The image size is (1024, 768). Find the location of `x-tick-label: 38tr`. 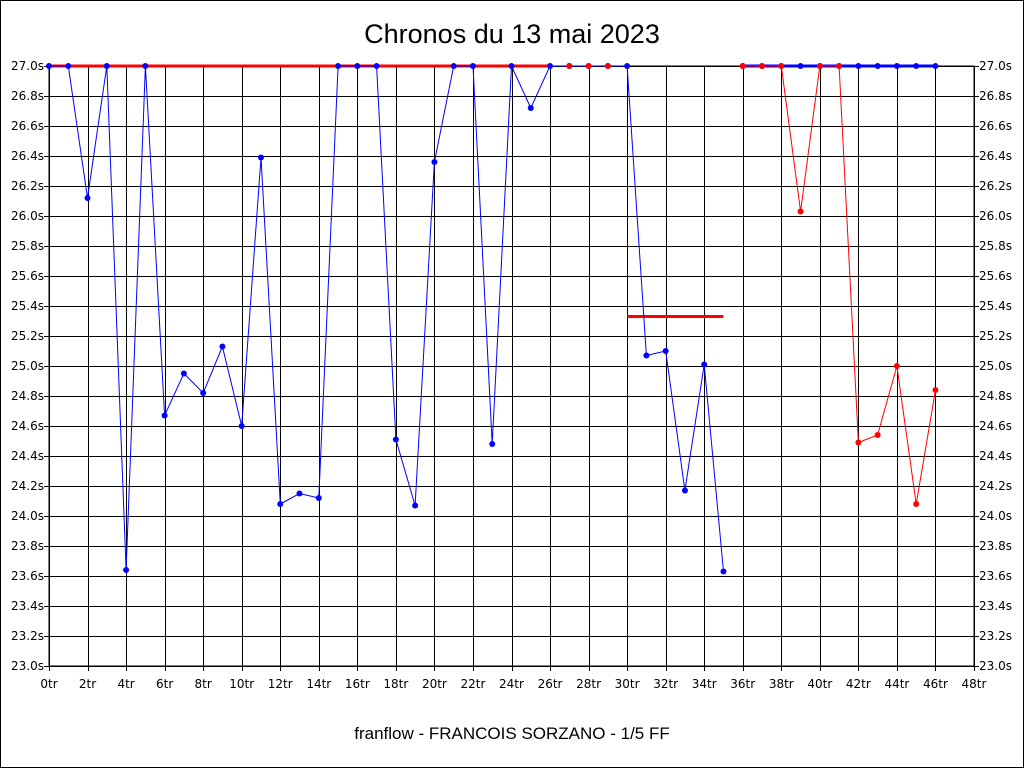

x-tick-label: 38tr is located at coordinates (781, 684).